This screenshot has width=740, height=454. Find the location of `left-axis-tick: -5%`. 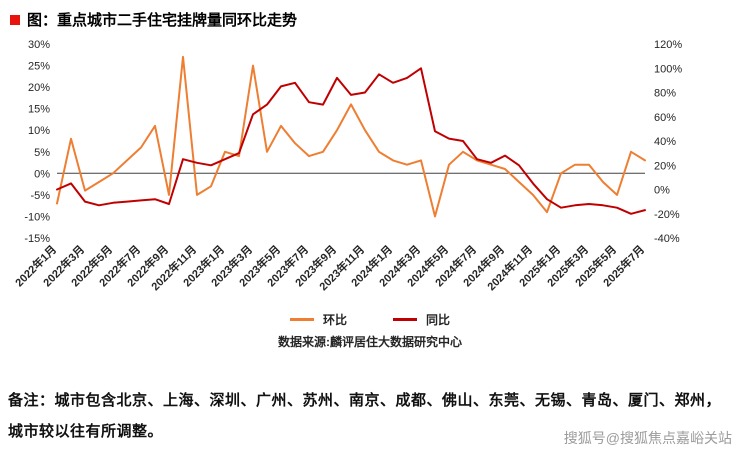

left-axis-tick: -5% is located at coordinates (40, 196).